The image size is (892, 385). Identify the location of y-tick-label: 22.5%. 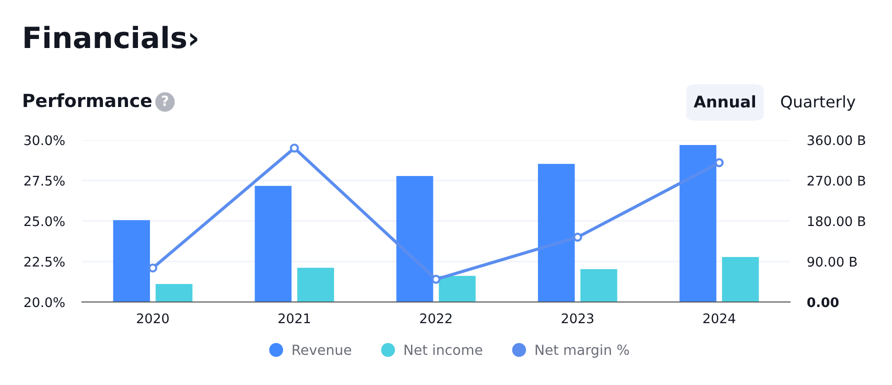
(44, 261).